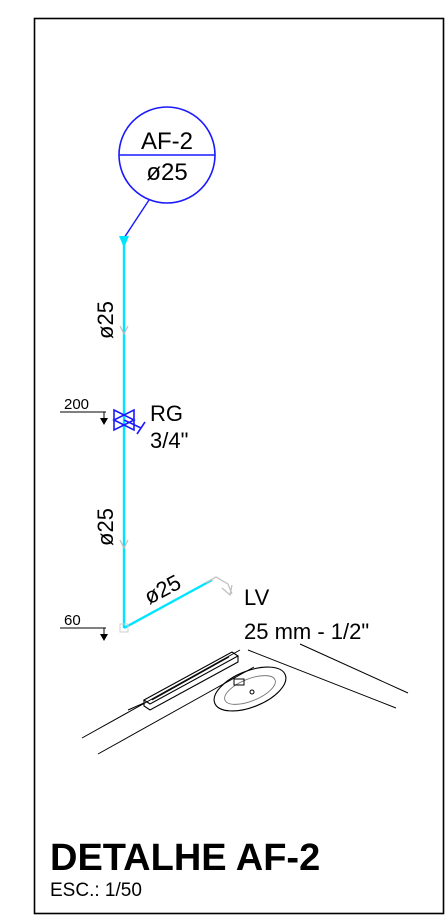 This screenshot has width=447, height=921. What do you see at coordinates (105, 320) in the screenshot?
I see `riser-label-upper: ø25` at bounding box center [105, 320].